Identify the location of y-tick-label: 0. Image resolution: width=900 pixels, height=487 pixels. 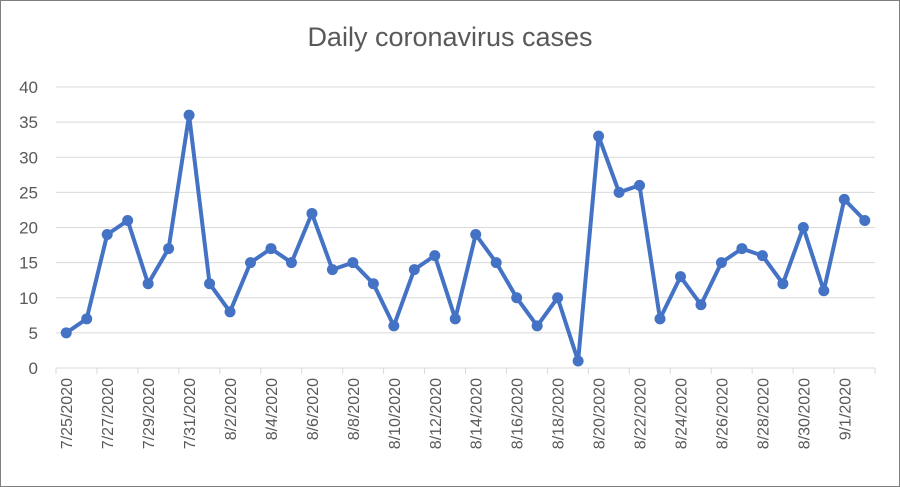
(33, 368).